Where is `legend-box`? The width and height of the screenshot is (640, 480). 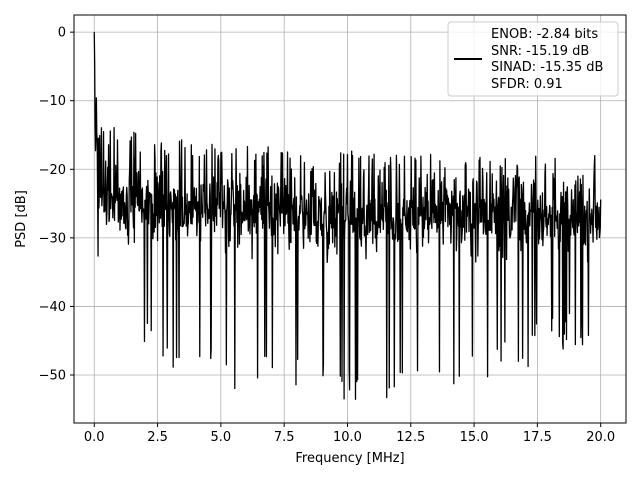
legend-box is located at coordinates (533, 59).